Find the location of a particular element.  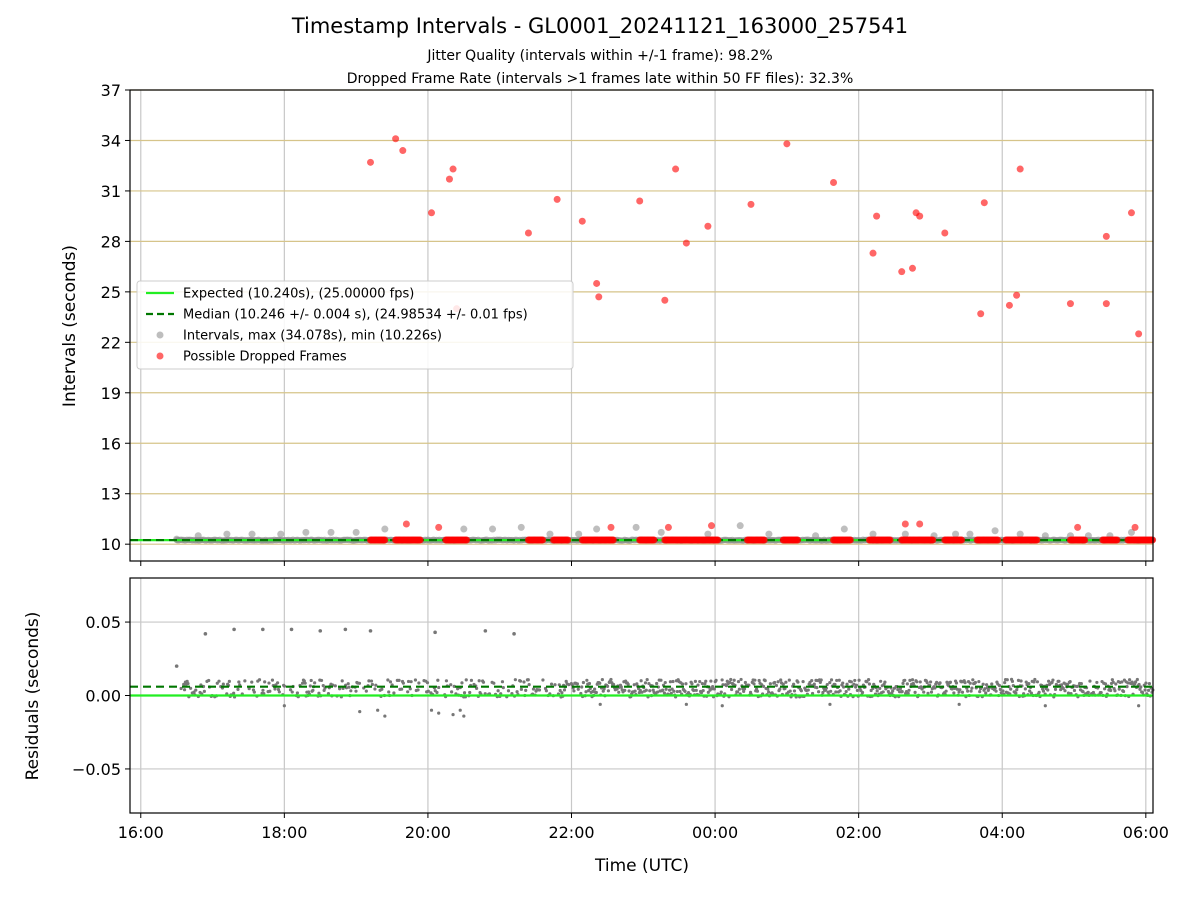

top-ytick-label: 16 is located at coordinates (111, 443).